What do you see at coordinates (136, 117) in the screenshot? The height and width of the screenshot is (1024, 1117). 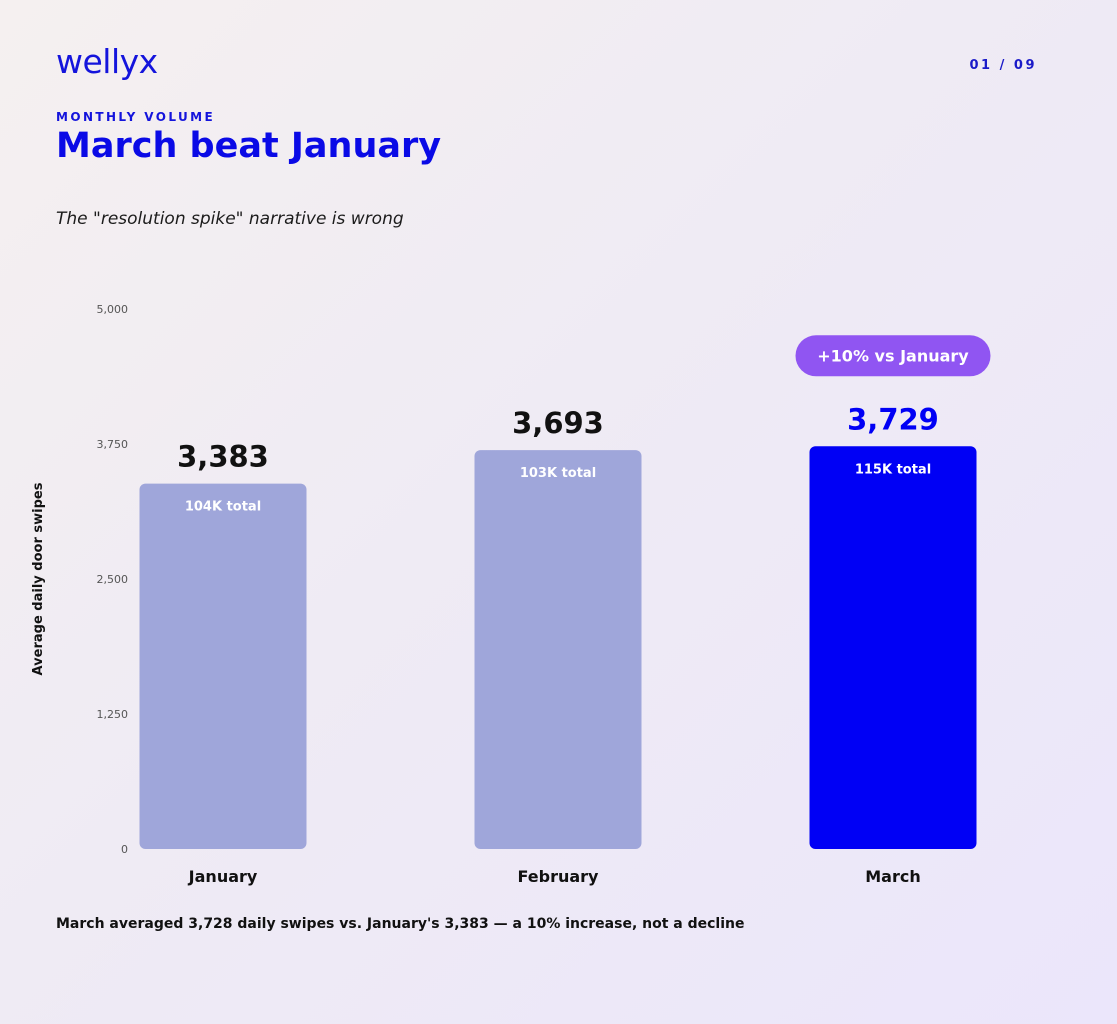 I see `section-eyebrow: MONTHLY VOLUME` at bounding box center [136, 117].